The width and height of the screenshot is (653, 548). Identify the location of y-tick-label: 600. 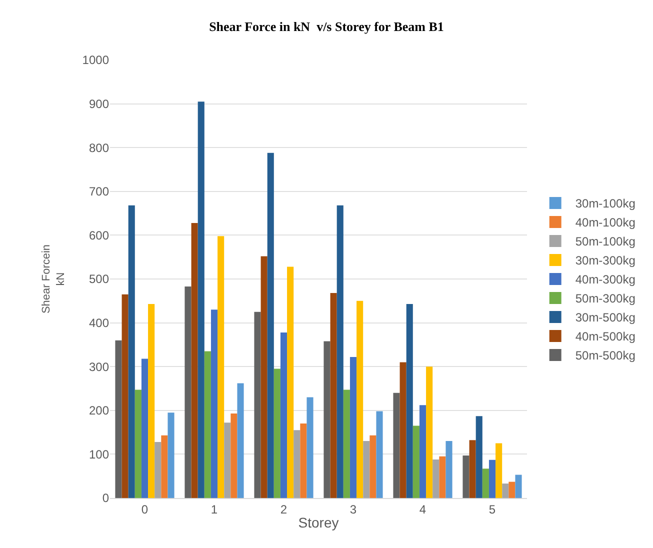
(99, 235).